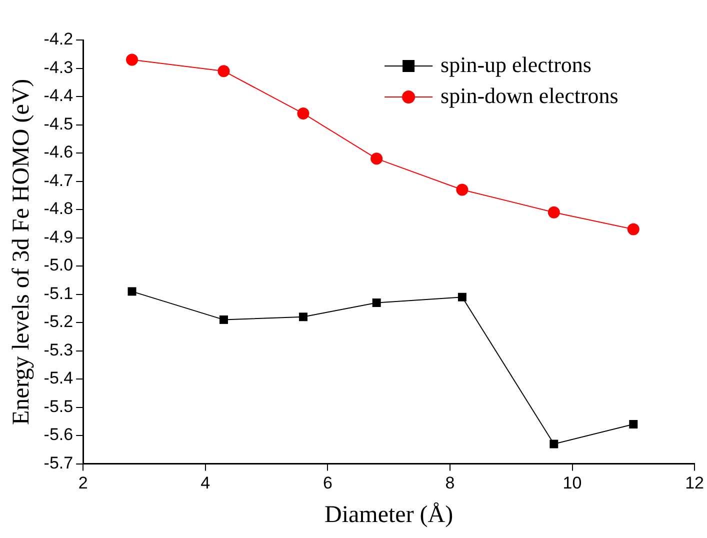  What do you see at coordinates (83, 483) in the screenshot?
I see `x-tick-label: 2` at bounding box center [83, 483].